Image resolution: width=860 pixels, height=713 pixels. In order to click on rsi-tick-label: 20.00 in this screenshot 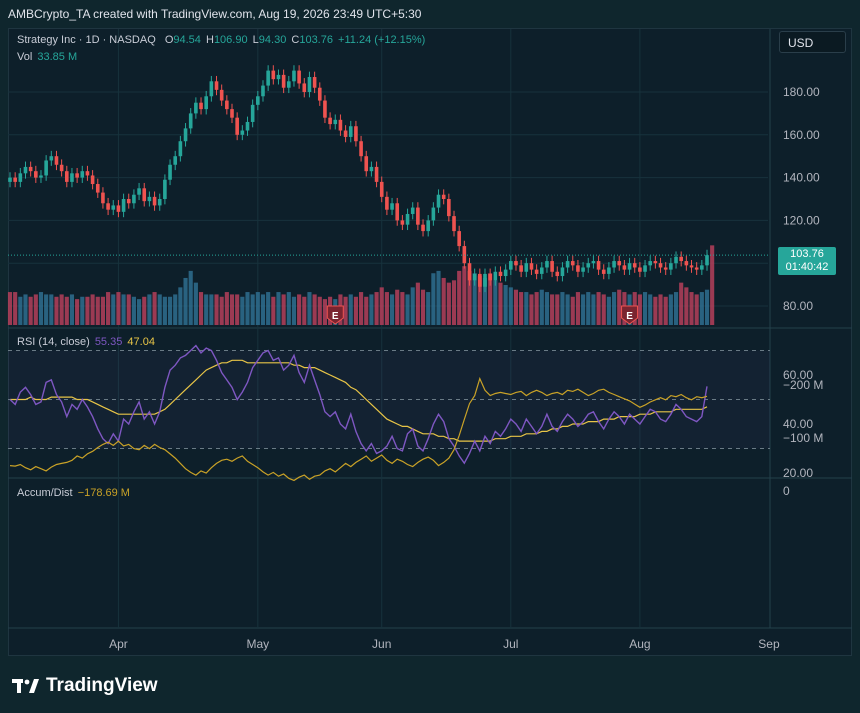, I will do `click(798, 473)`.